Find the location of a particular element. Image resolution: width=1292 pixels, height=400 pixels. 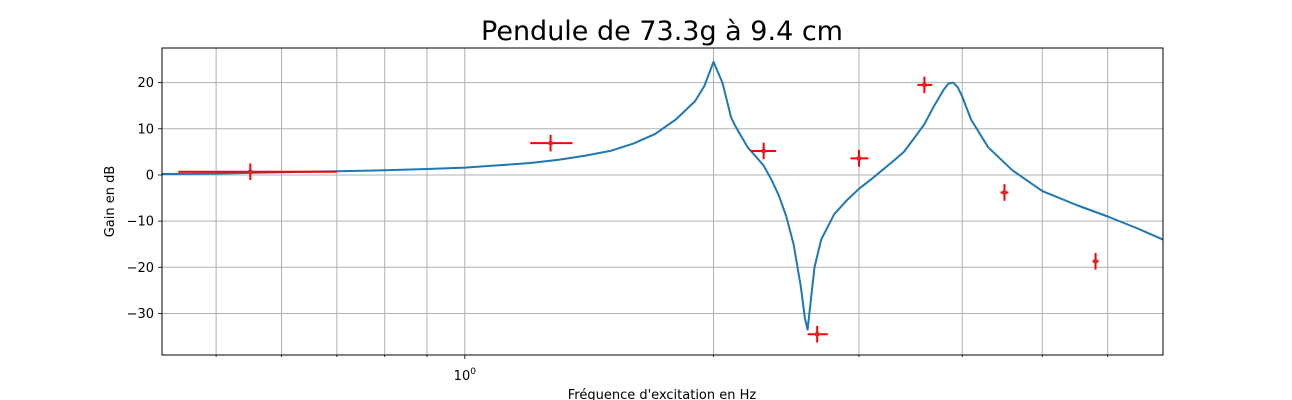

chart-title: Pendule de 73.3g à 9.4 cm is located at coordinates (662, 31).